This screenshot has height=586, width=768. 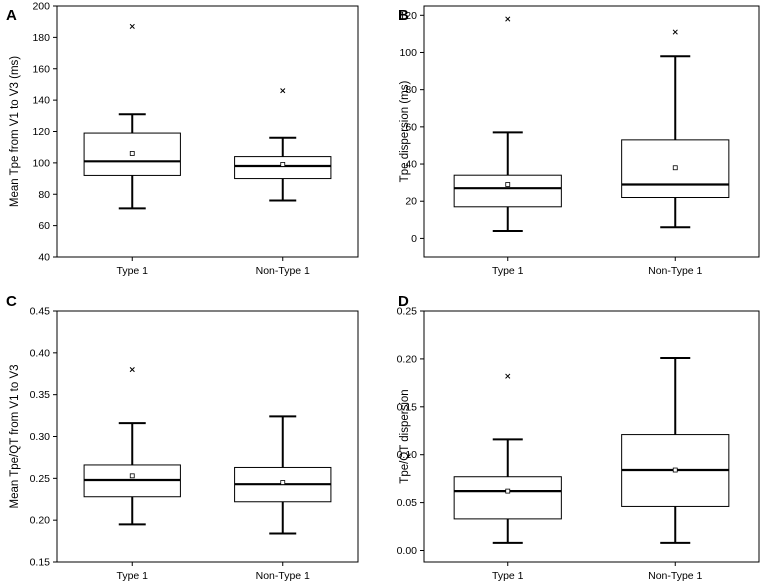 What do you see at coordinates (414, 239) in the screenshot?
I see `y-tick-label: 0` at bounding box center [414, 239].